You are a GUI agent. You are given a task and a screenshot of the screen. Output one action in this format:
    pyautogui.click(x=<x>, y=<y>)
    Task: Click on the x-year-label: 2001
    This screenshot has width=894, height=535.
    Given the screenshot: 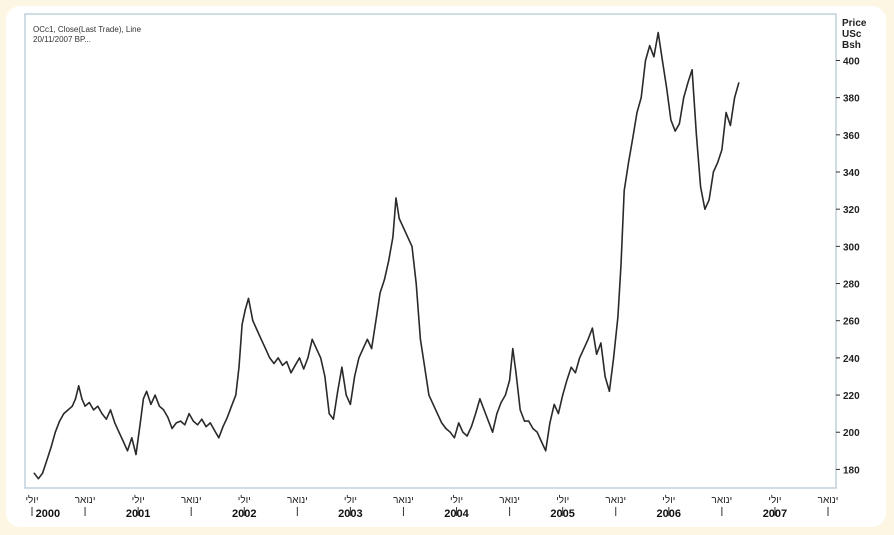 What is the action you would take?
    pyautogui.click(x=138, y=514)
    